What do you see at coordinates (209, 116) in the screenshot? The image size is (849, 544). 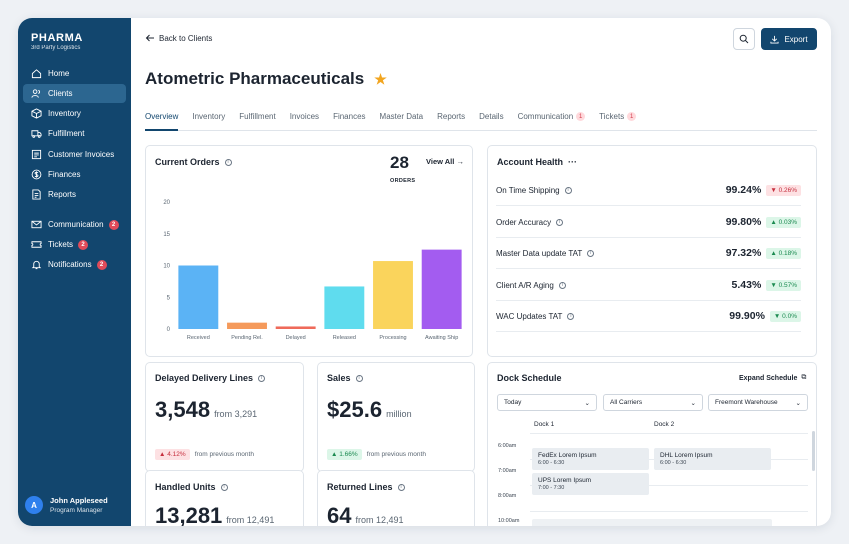 I see `tab-label: Inventory` at bounding box center [209, 116].